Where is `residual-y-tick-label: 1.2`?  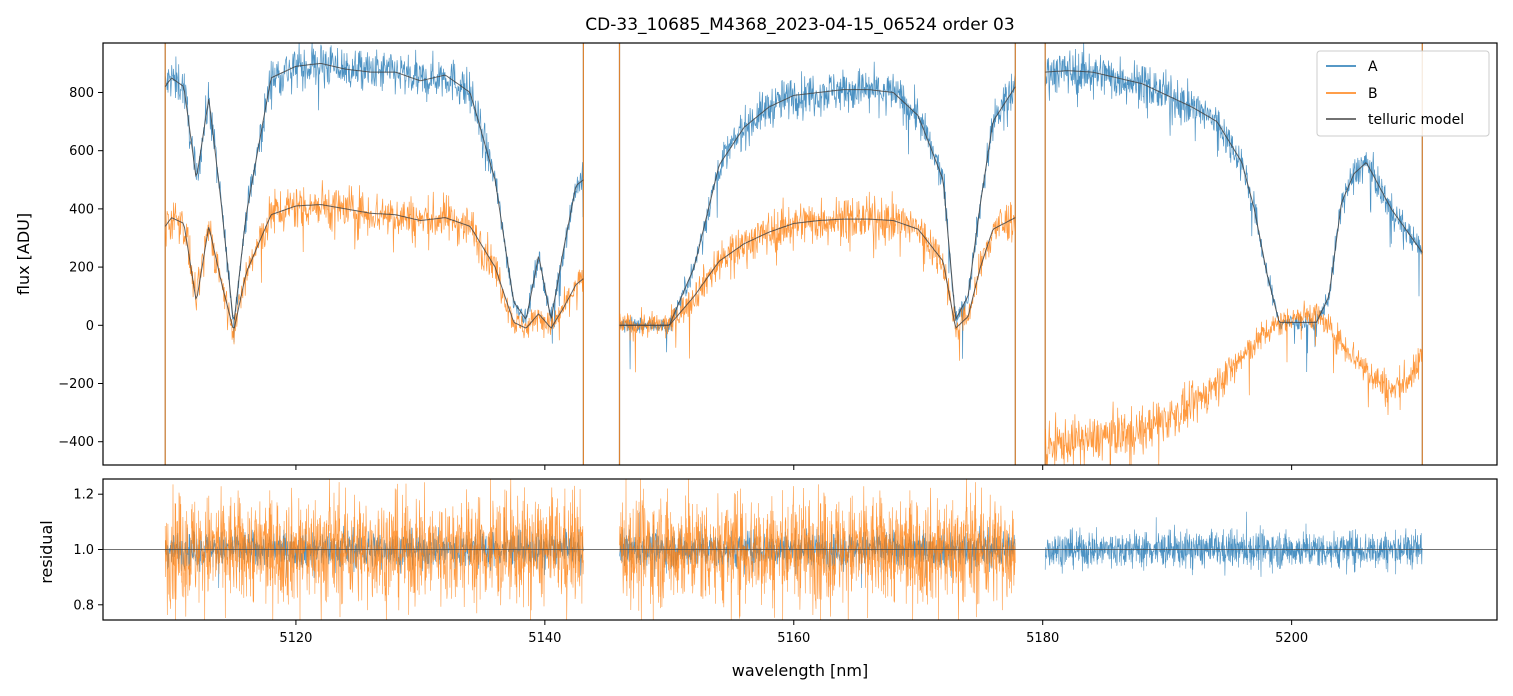 residual-y-tick-label: 1.2 is located at coordinates (83, 495).